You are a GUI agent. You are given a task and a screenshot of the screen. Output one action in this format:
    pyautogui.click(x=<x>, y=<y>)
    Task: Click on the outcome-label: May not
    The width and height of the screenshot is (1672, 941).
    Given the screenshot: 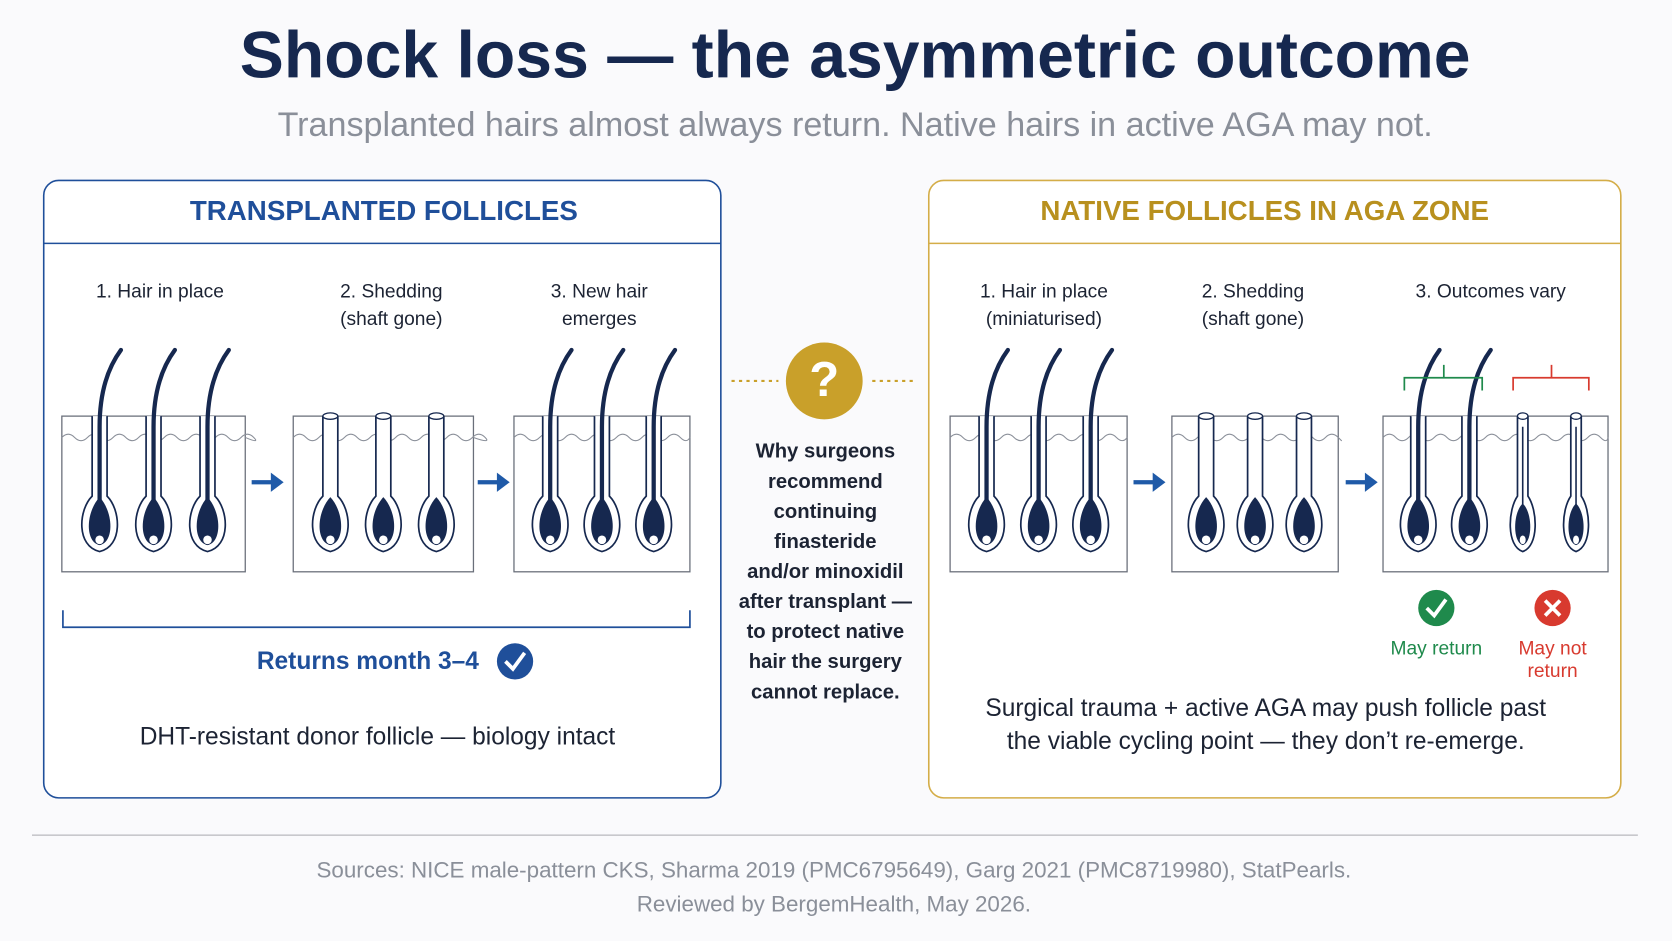 What is the action you would take?
    pyautogui.click(x=1552, y=649)
    